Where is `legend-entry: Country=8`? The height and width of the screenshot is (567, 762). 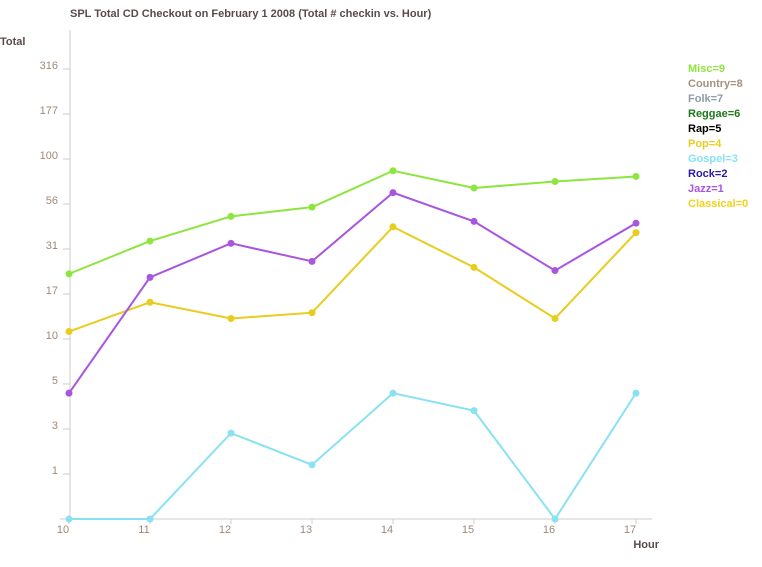 legend-entry: Country=8 is located at coordinates (715, 84).